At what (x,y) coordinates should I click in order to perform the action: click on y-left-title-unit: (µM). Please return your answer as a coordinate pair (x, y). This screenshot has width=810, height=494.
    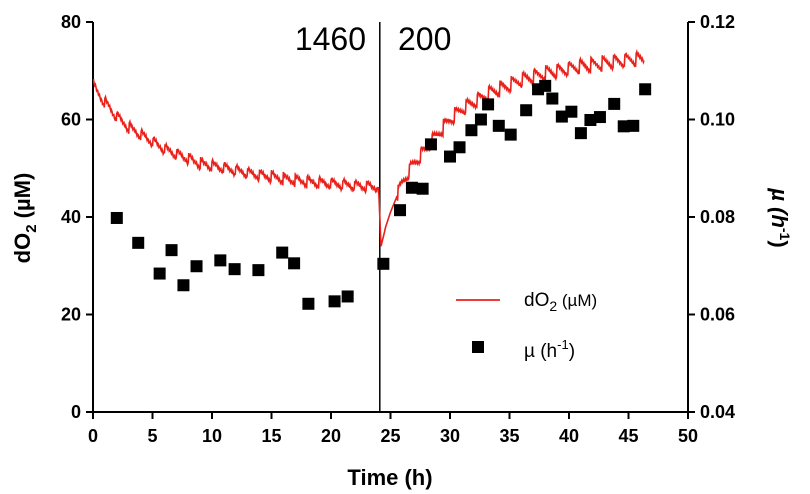
    Looking at the image, I should click on (22, 199).